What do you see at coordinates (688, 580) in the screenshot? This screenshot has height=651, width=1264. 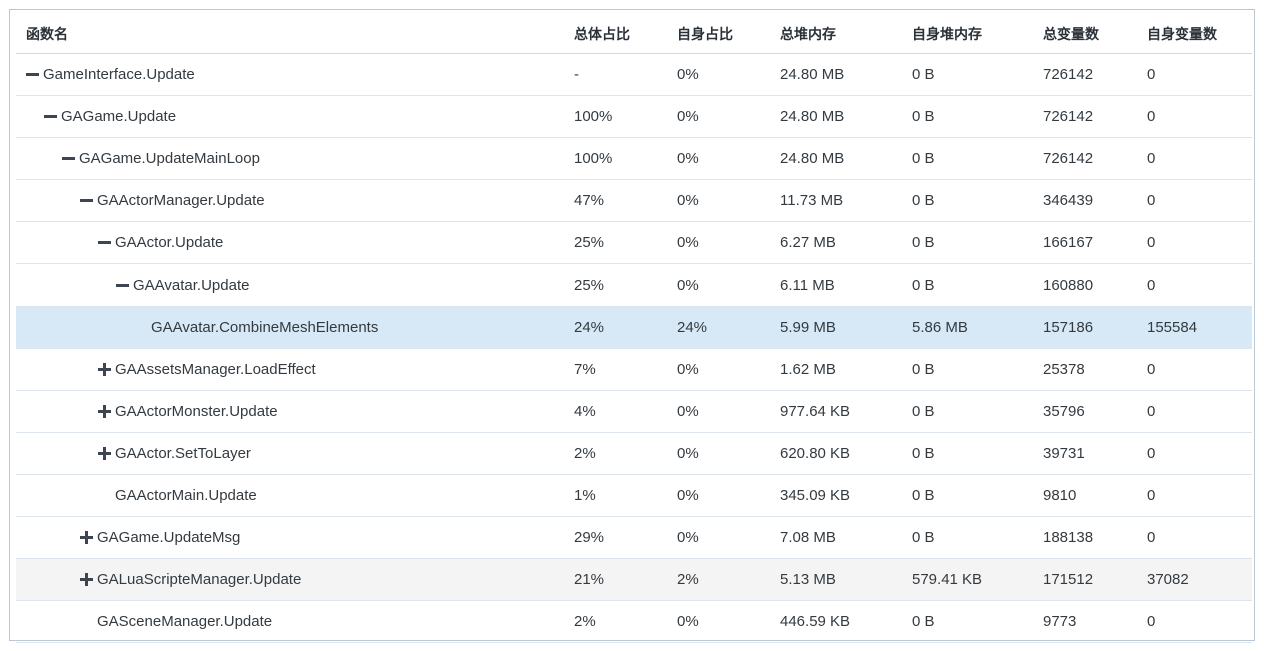 I see `self-percent-cell: 2%` at bounding box center [688, 580].